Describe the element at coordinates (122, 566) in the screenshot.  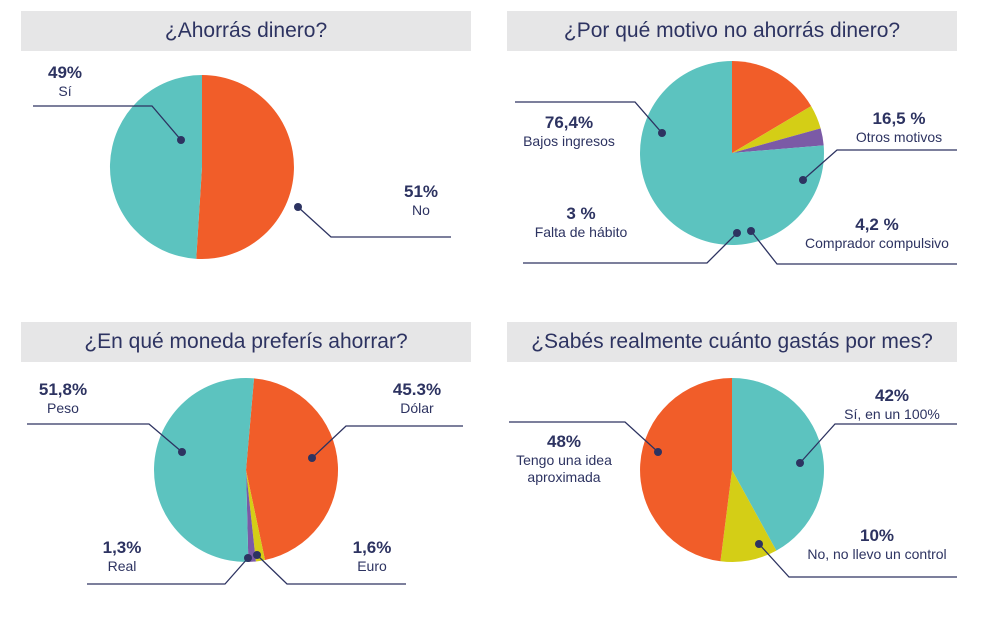
I see `slice-name: Real` at that location.